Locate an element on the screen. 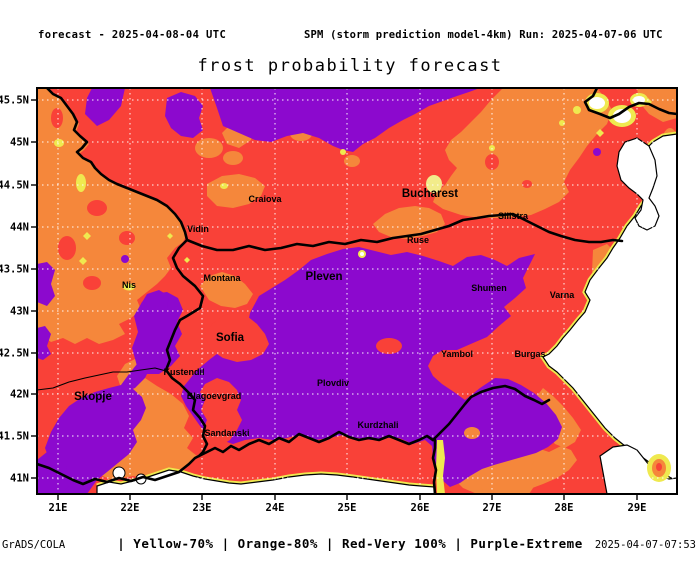 The height and width of the screenshot is (561, 700). lon-label: 26E is located at coordinates (420, 507).